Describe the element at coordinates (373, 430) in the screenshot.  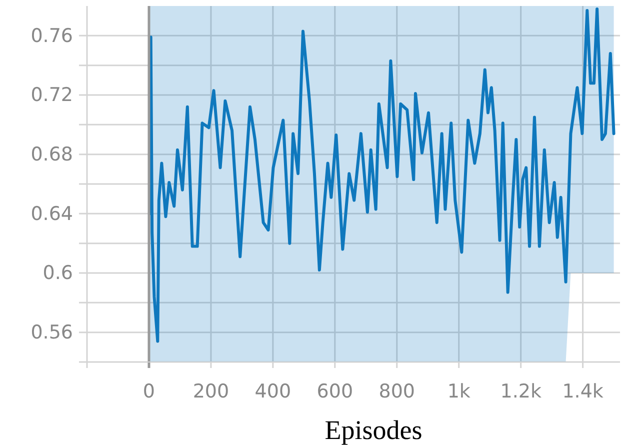
I see `x-axis-title: Episodes` at that location.